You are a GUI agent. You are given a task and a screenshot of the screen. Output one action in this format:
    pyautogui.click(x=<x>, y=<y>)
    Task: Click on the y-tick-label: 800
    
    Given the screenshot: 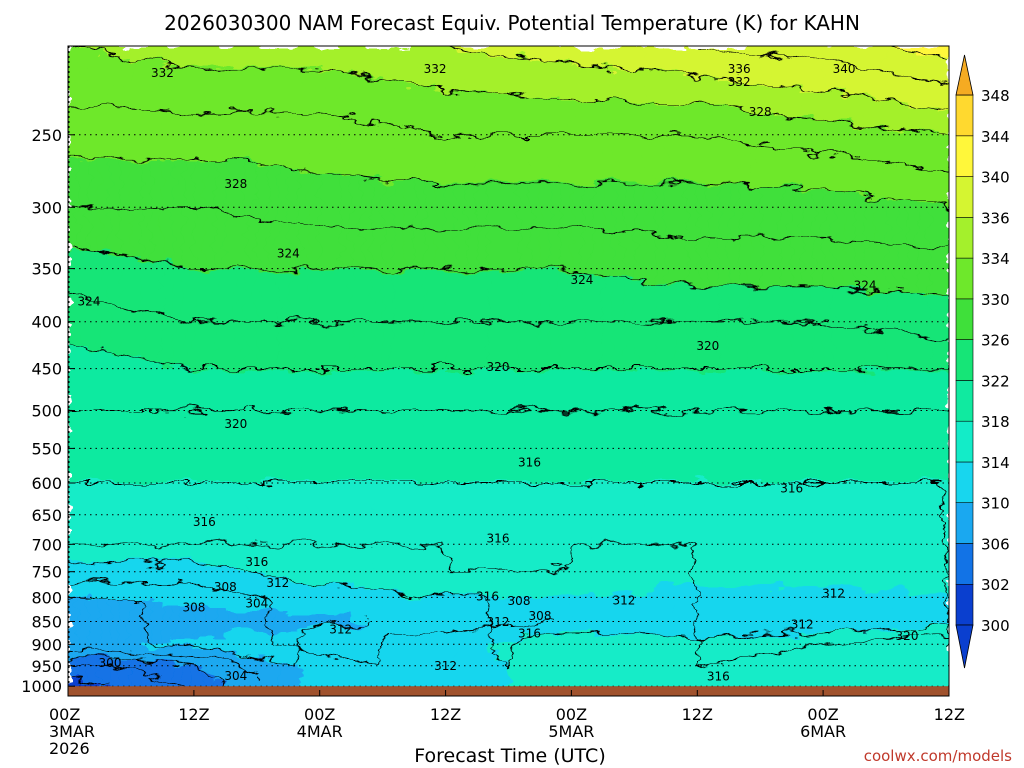 What is the action you would take?
    pyautogui.click(x=46, y=597)
    